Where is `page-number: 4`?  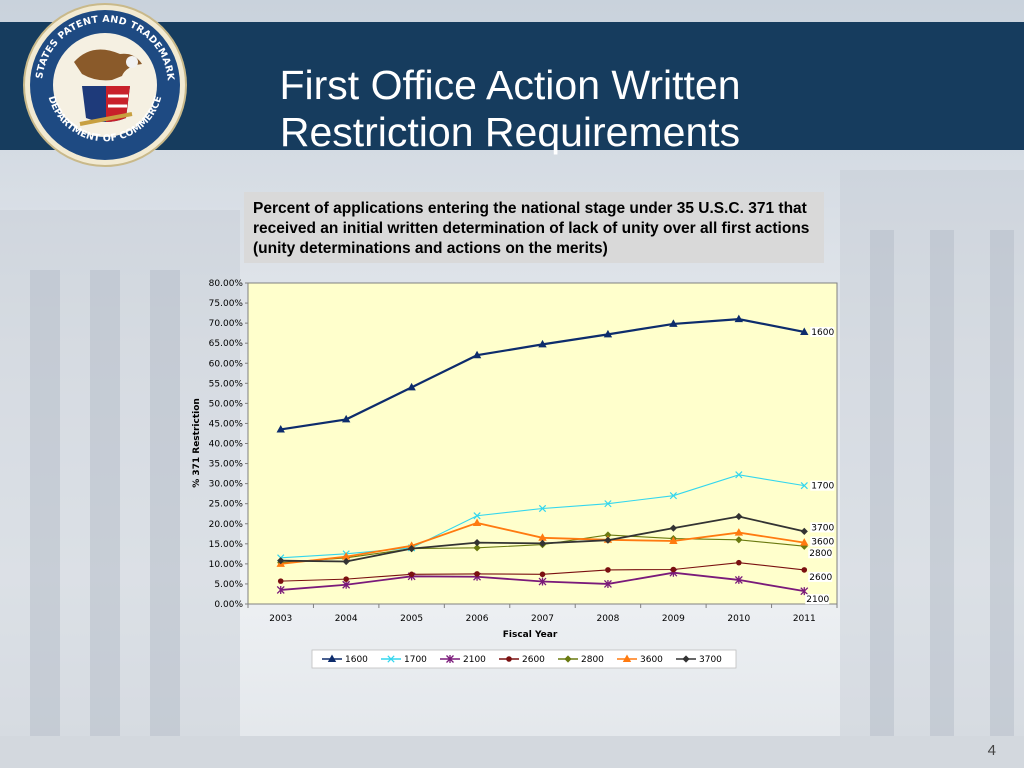 page-number: 4 is located at coordinates (991, 750).